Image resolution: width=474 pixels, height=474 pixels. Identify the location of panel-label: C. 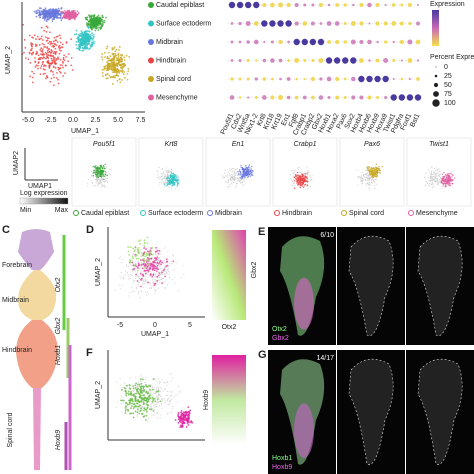
(6, 230).